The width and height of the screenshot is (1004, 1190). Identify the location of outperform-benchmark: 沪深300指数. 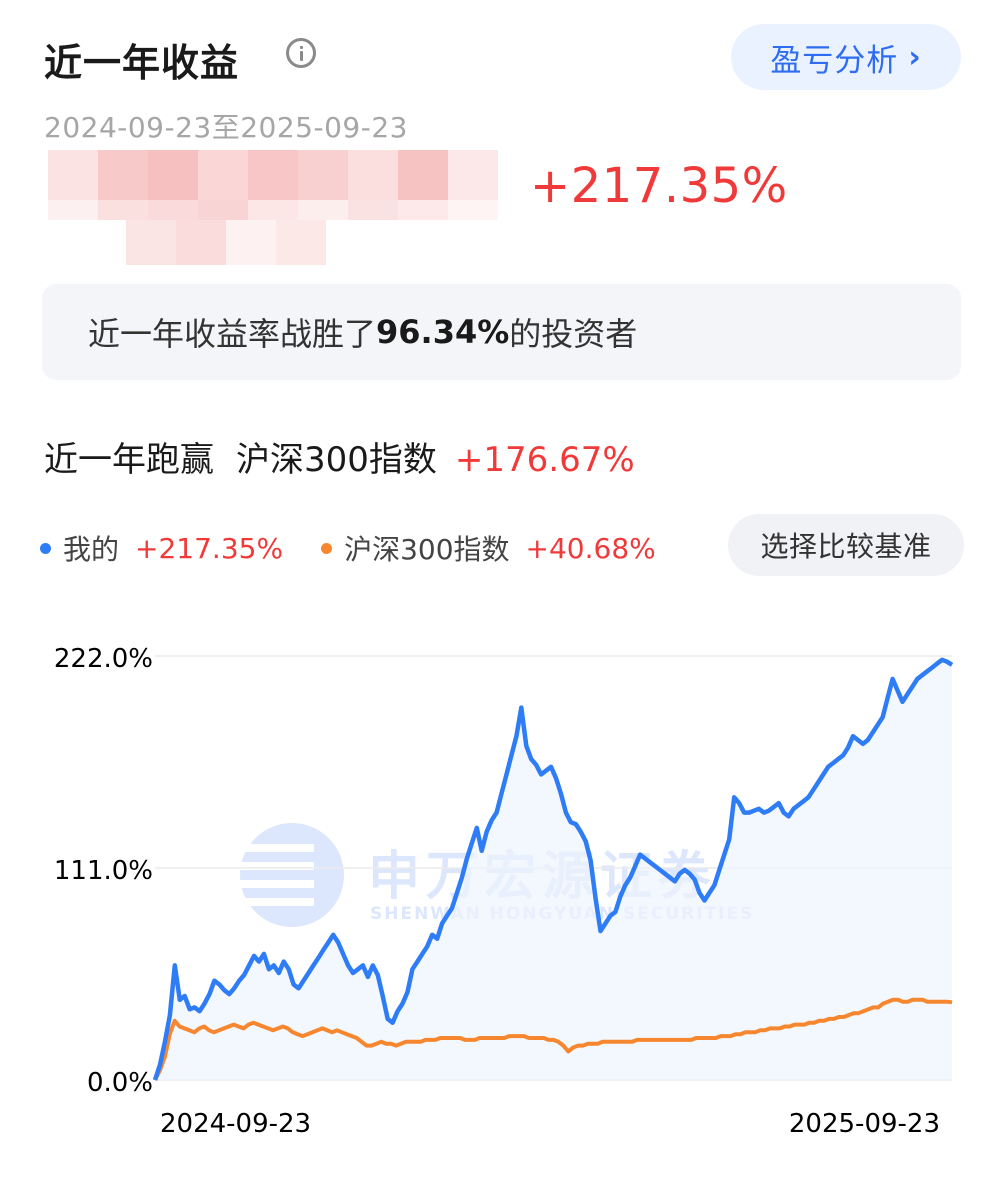
(336, 460).